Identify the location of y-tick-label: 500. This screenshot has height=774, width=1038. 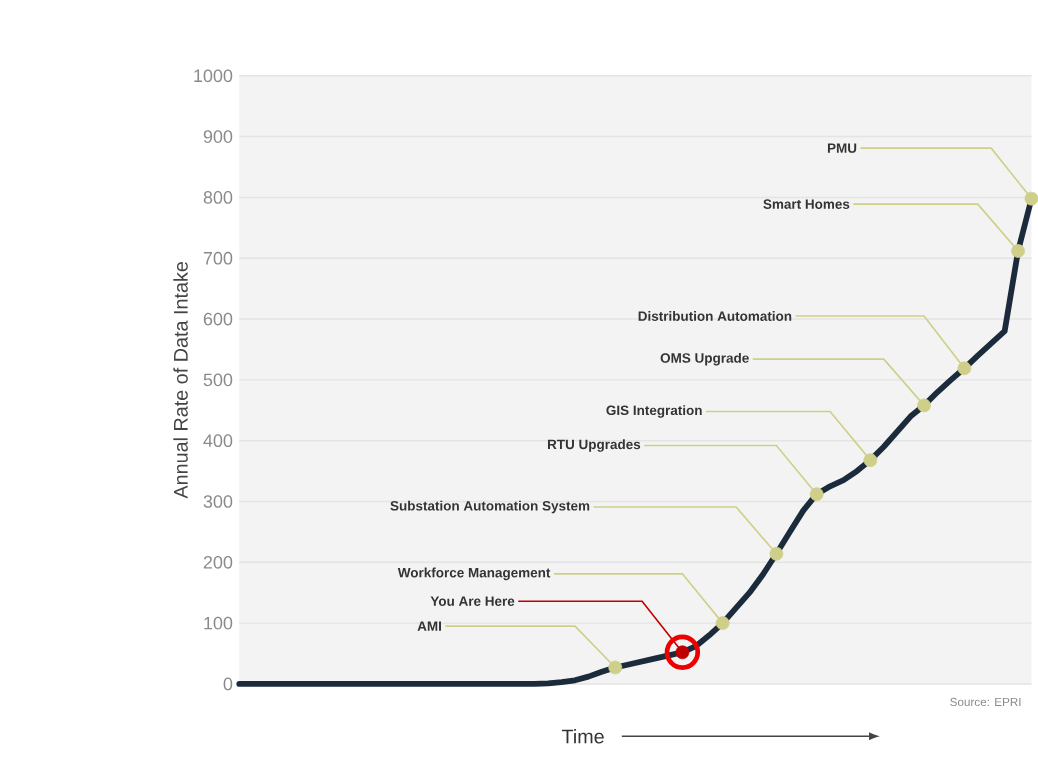
(218, 380).